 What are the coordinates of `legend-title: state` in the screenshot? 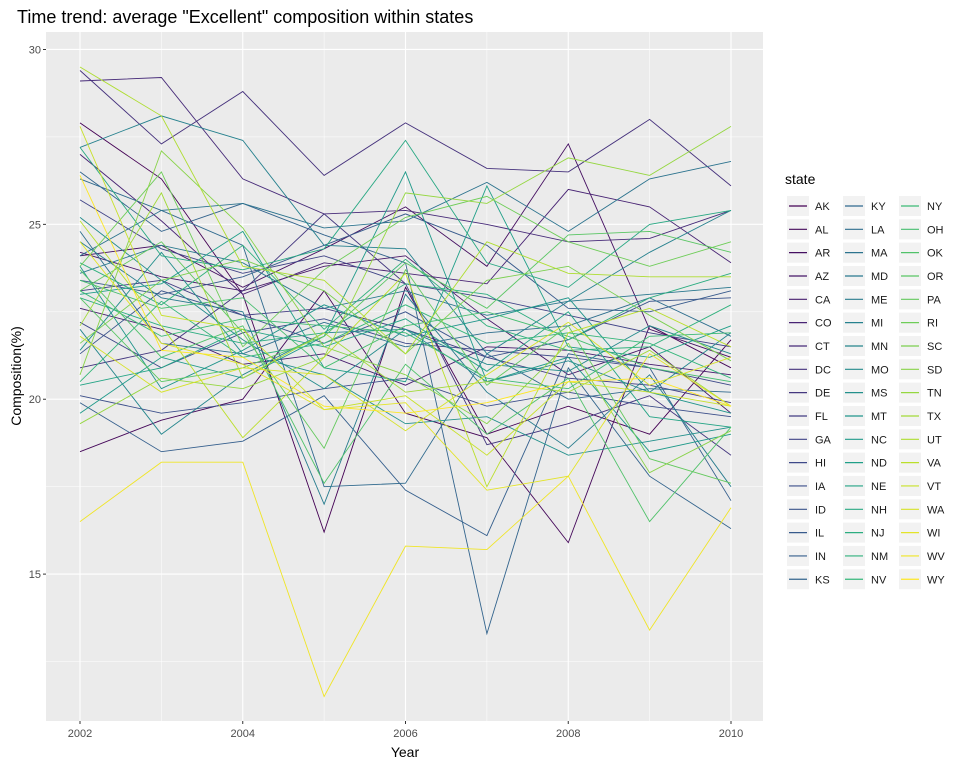 It's located at (800, 179).